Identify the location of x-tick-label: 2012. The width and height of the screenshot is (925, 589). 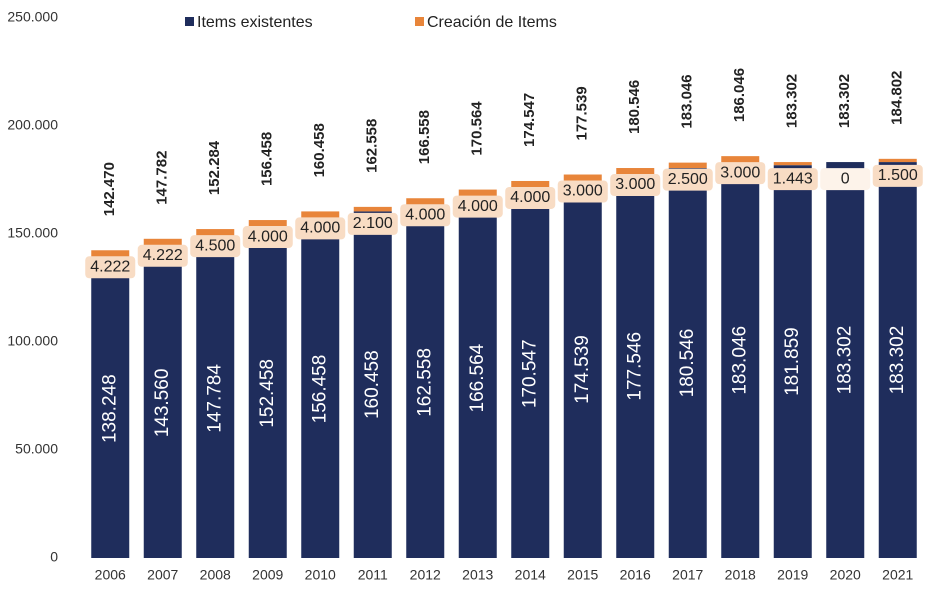
(425, 575).